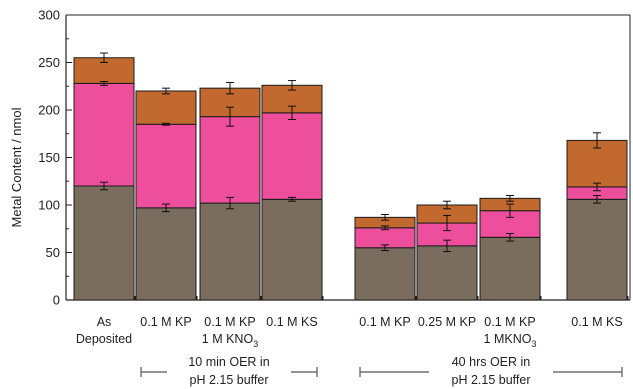  What do you see at coordinates (104, 322) in the screenshot?
I see `x-category-label: As` at bounding box center [104, 322].